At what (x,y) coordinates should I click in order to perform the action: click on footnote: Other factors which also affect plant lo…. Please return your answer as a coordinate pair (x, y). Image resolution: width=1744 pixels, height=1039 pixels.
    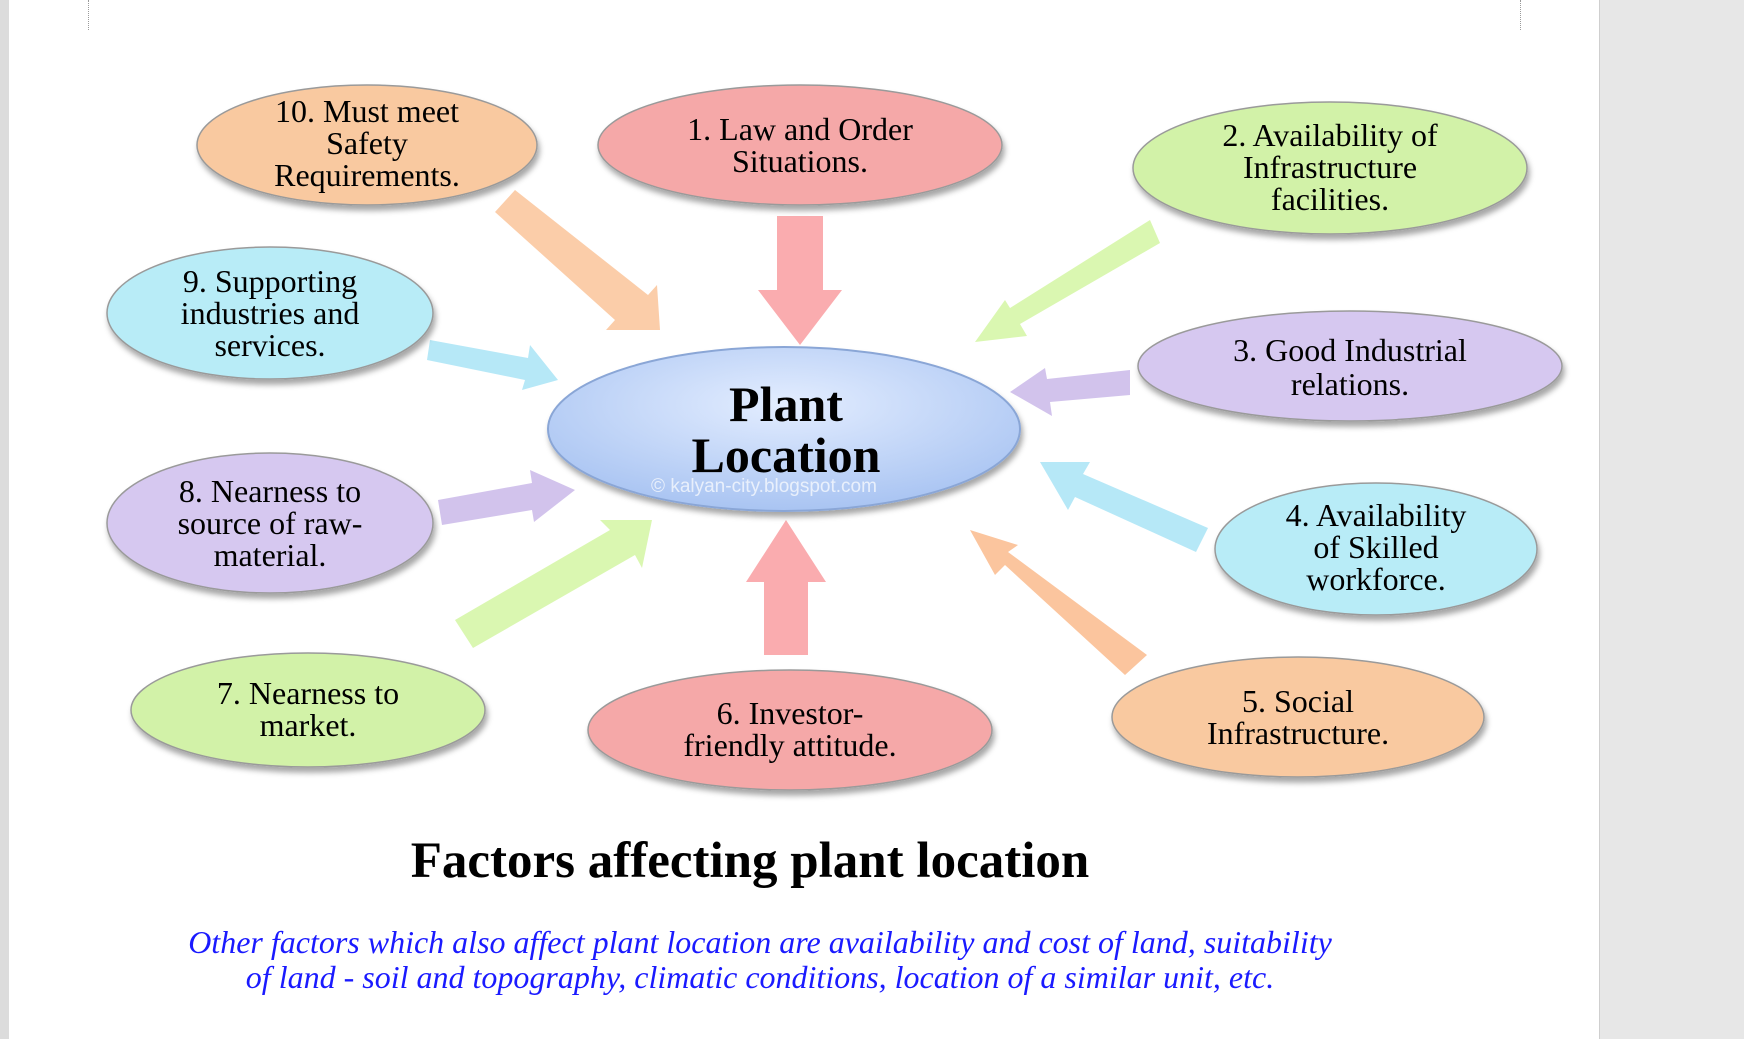
    Looking at the image, I should click on (760, 960).